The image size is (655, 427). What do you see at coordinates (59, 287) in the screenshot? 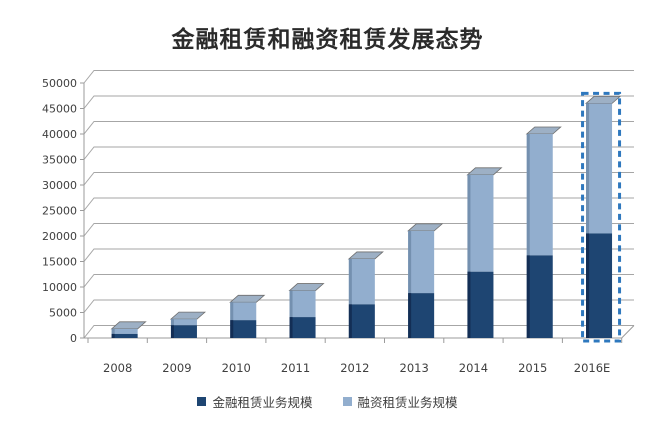
I see `y-tick-label: 10000` at bounding box center [59, 287].